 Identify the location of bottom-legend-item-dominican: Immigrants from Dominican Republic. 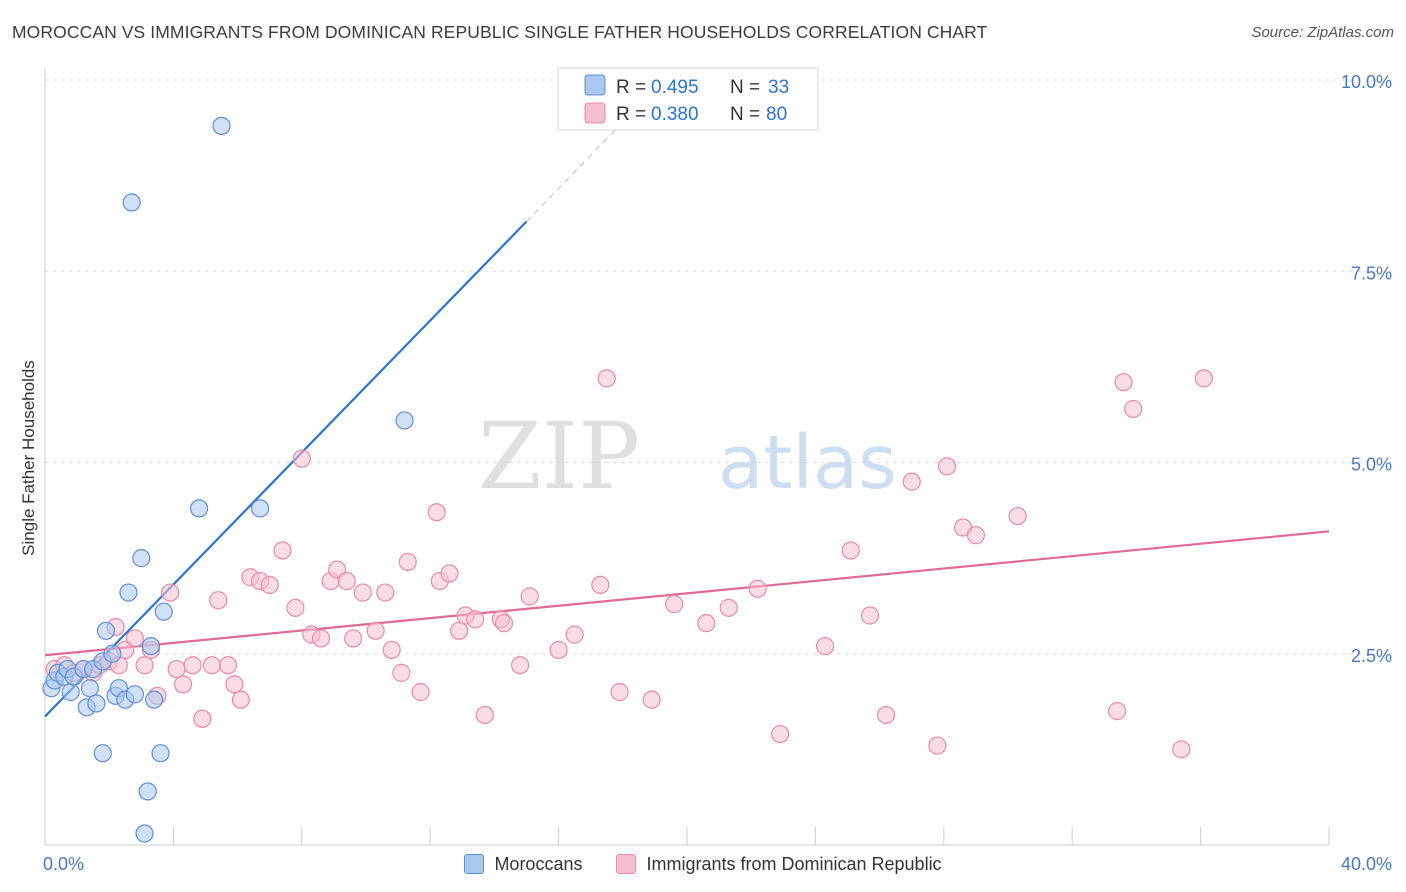
(779, 864).